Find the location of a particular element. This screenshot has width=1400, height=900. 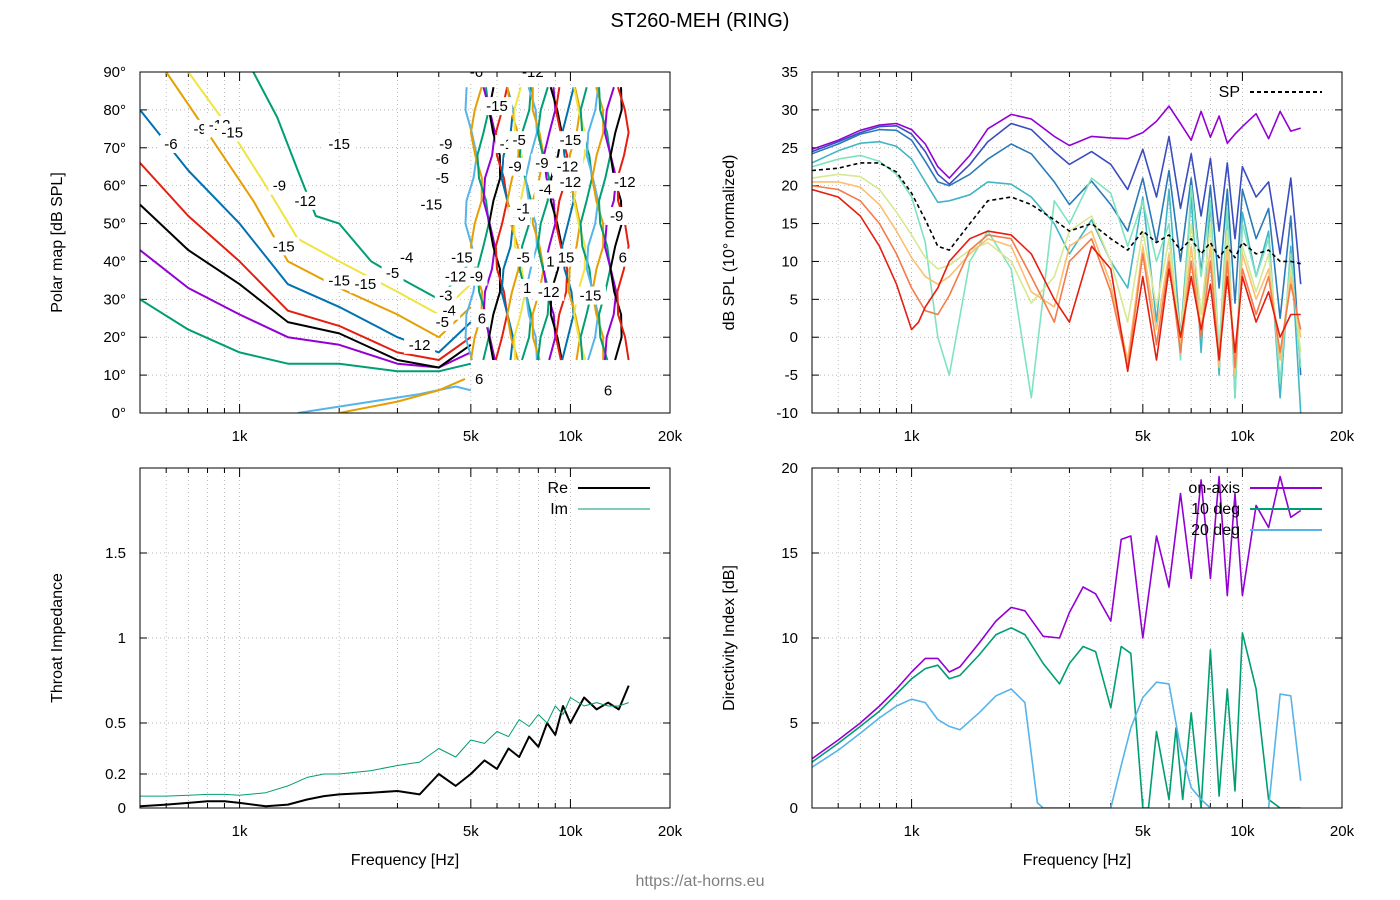

y-tick-label: -5 is located at coordinates (791, 375).